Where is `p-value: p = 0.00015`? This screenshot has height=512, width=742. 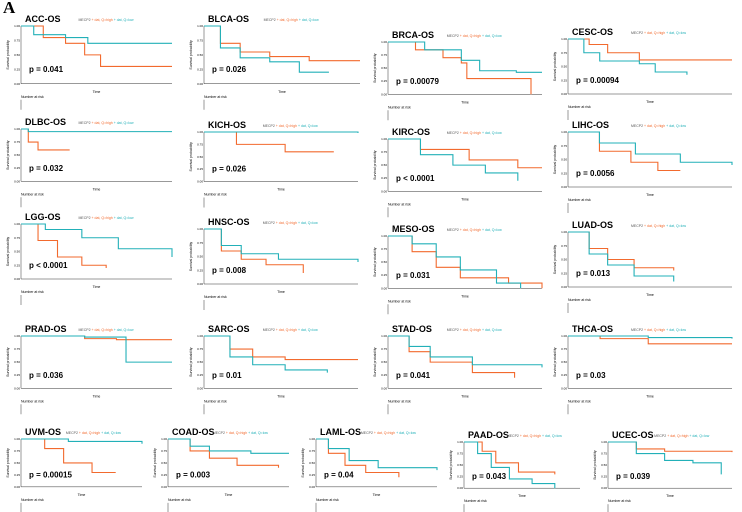 p-value: p = 0.00015 is located at coordinates (50, 474).